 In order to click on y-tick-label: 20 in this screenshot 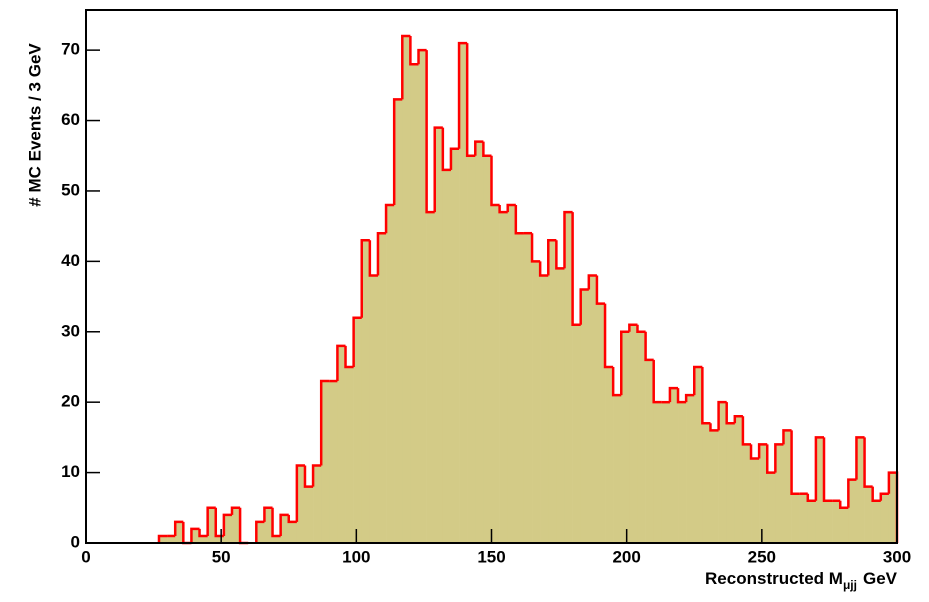, I will do `click(70, 401)`.